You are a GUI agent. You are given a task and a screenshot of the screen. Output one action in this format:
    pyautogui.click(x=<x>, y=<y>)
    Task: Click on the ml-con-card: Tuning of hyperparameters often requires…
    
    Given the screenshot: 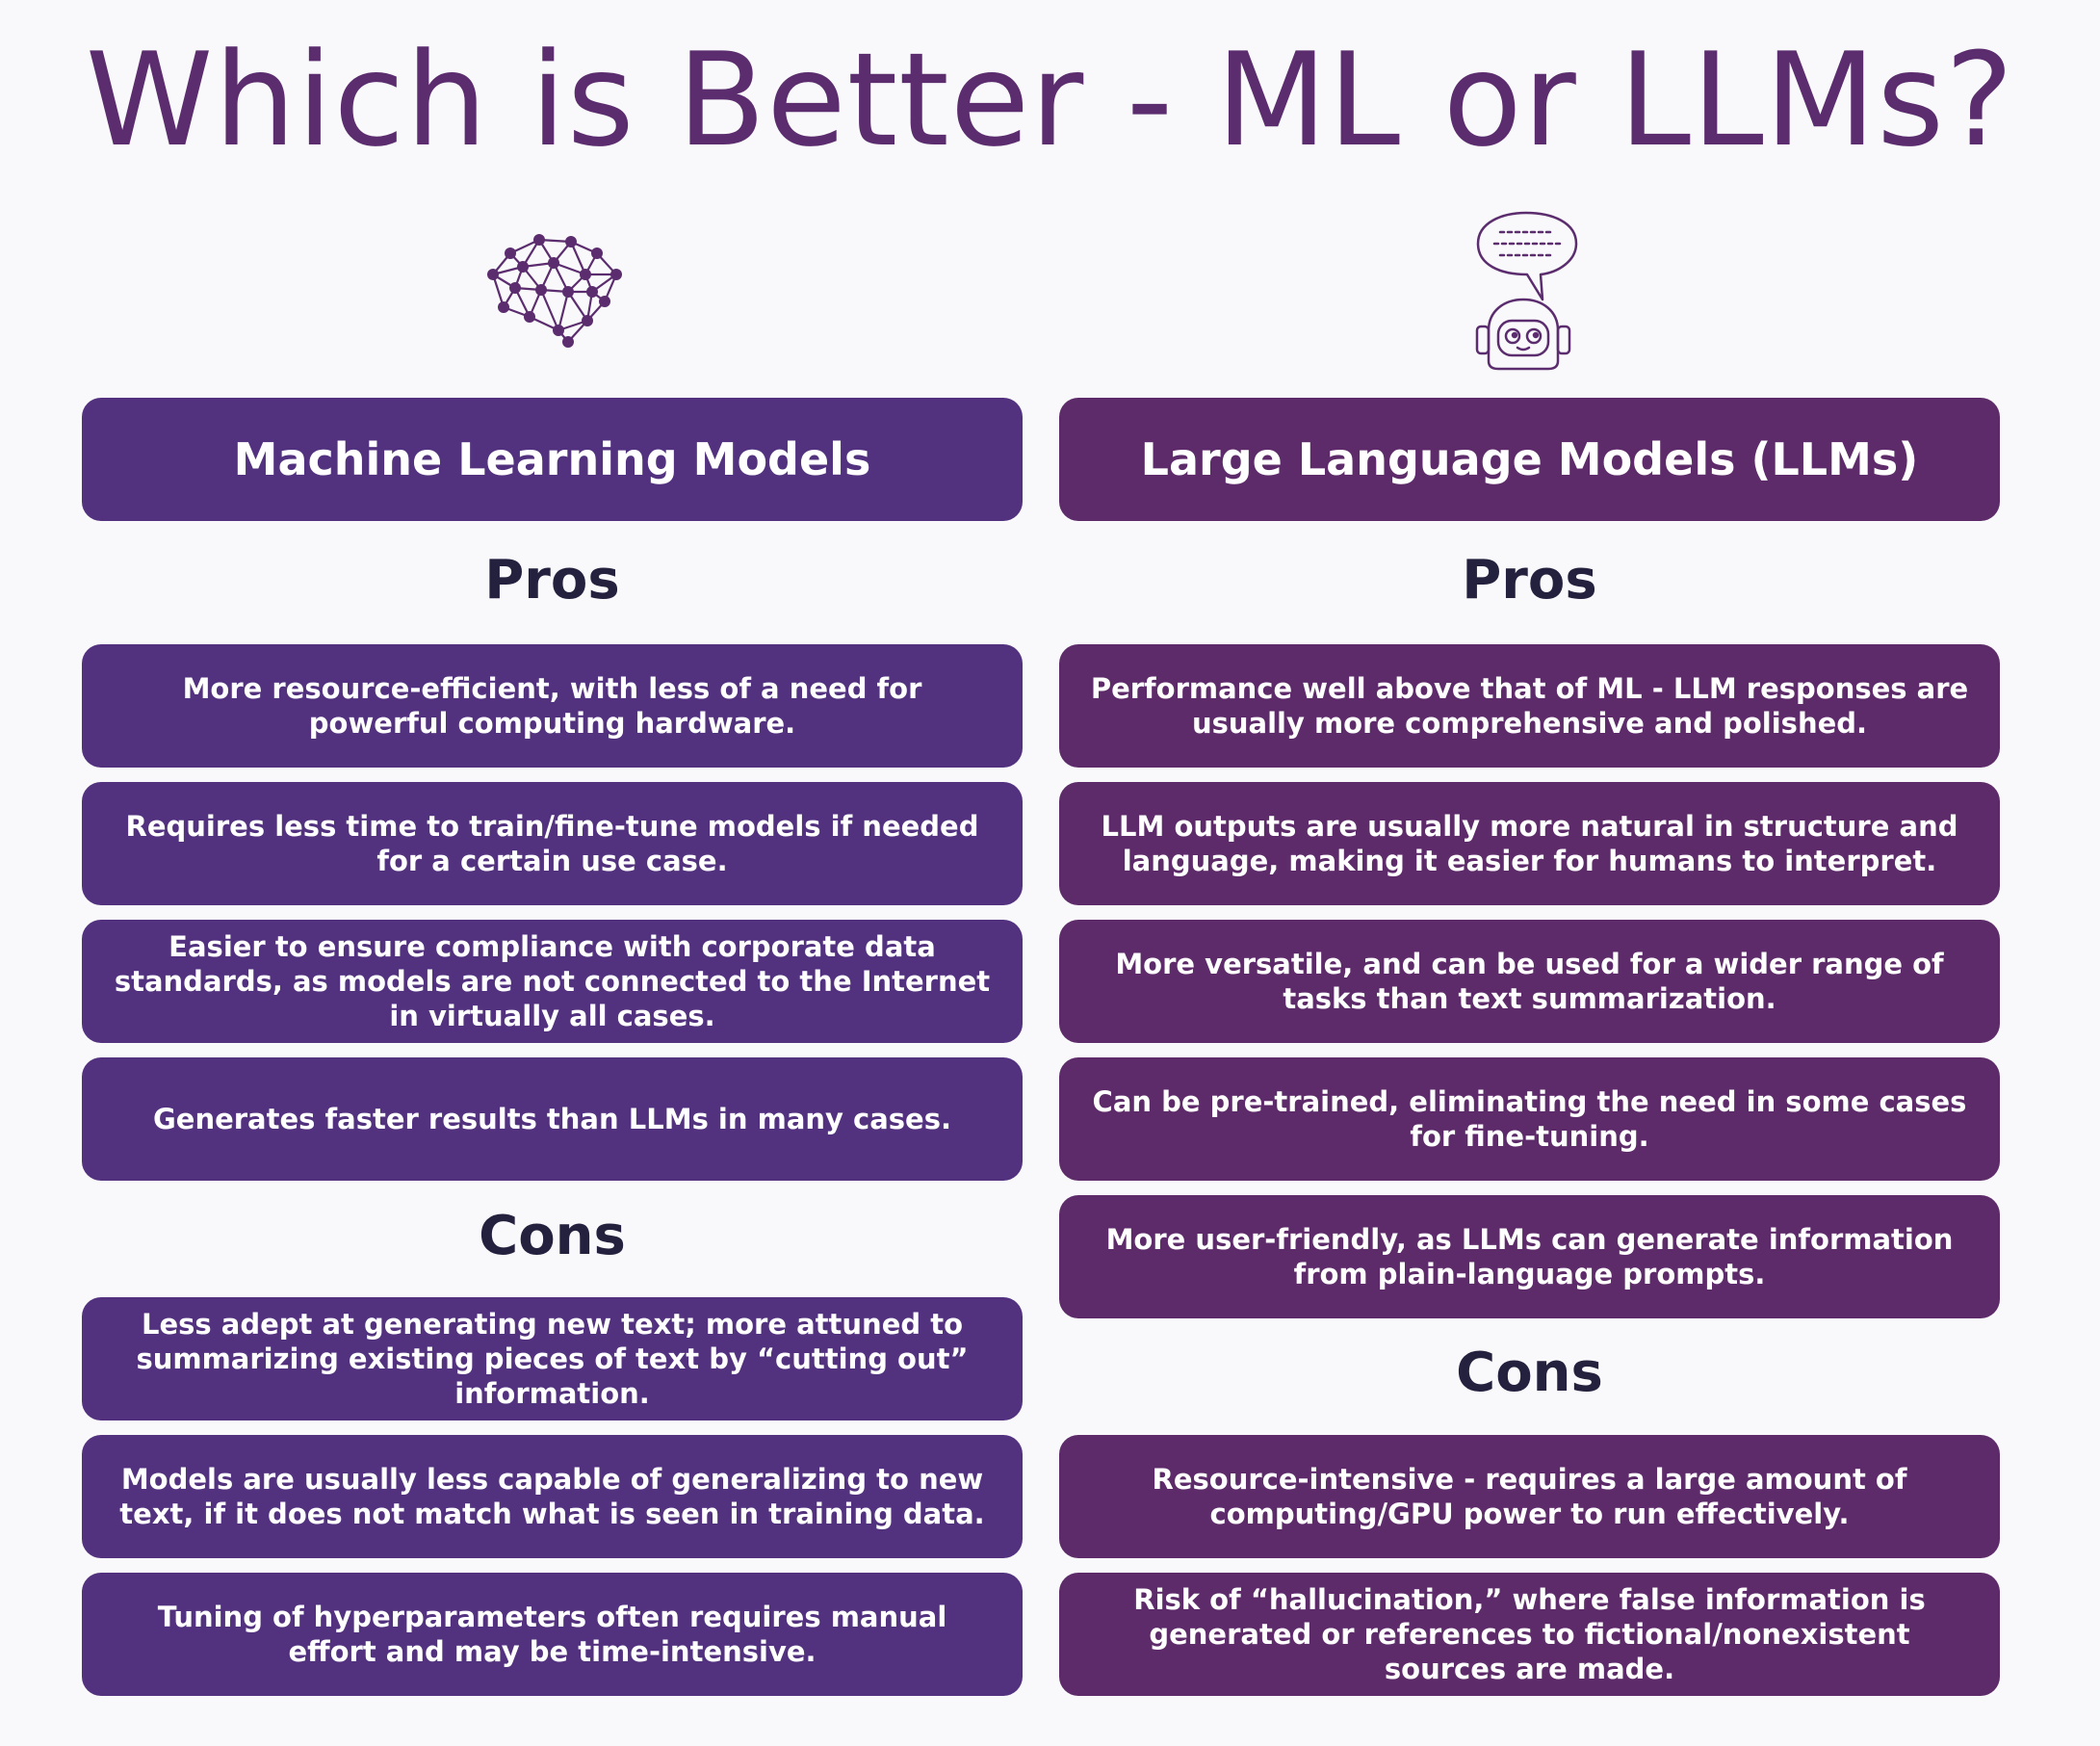 What is the action you would take?
    pyautogui.click(x=552, y=1634)
    